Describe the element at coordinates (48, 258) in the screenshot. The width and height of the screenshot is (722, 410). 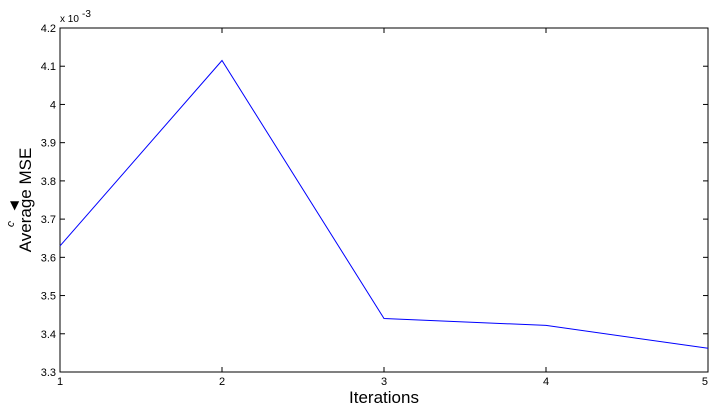
I see `y-tick-label: 3.6` at that location.